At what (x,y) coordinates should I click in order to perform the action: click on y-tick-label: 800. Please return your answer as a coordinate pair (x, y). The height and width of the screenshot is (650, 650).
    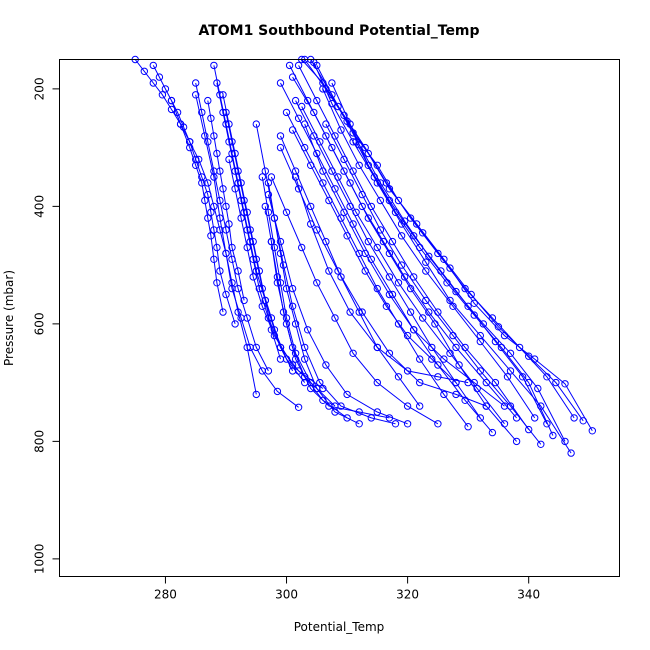
    Looking at the image, I should click on (40, 441).